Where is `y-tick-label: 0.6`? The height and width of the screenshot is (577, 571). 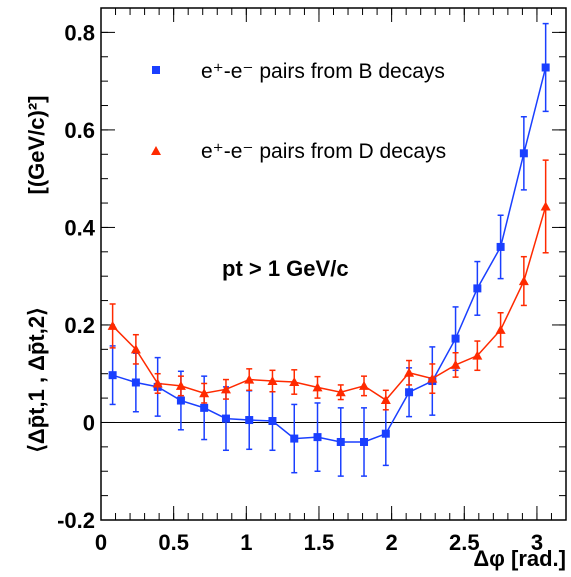
y-tick-label: 0.6 is located at coordinates (79, 130).